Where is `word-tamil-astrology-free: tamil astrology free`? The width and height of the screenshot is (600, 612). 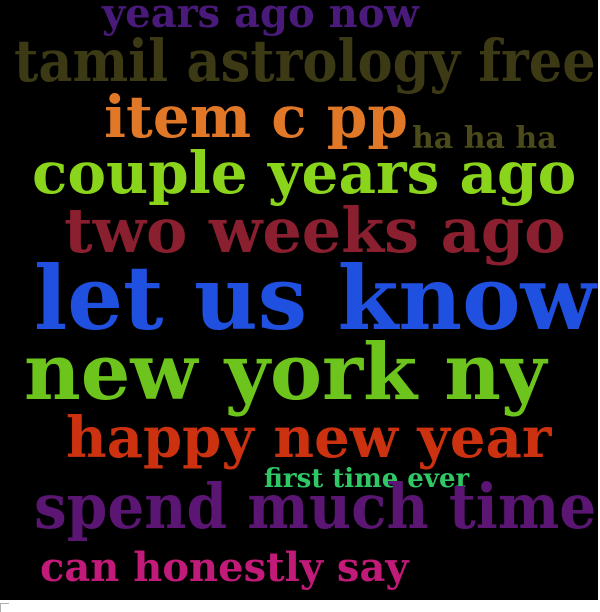
word-tamil-astrology-free: tamil astrology free is located at coordinates (305, 61).